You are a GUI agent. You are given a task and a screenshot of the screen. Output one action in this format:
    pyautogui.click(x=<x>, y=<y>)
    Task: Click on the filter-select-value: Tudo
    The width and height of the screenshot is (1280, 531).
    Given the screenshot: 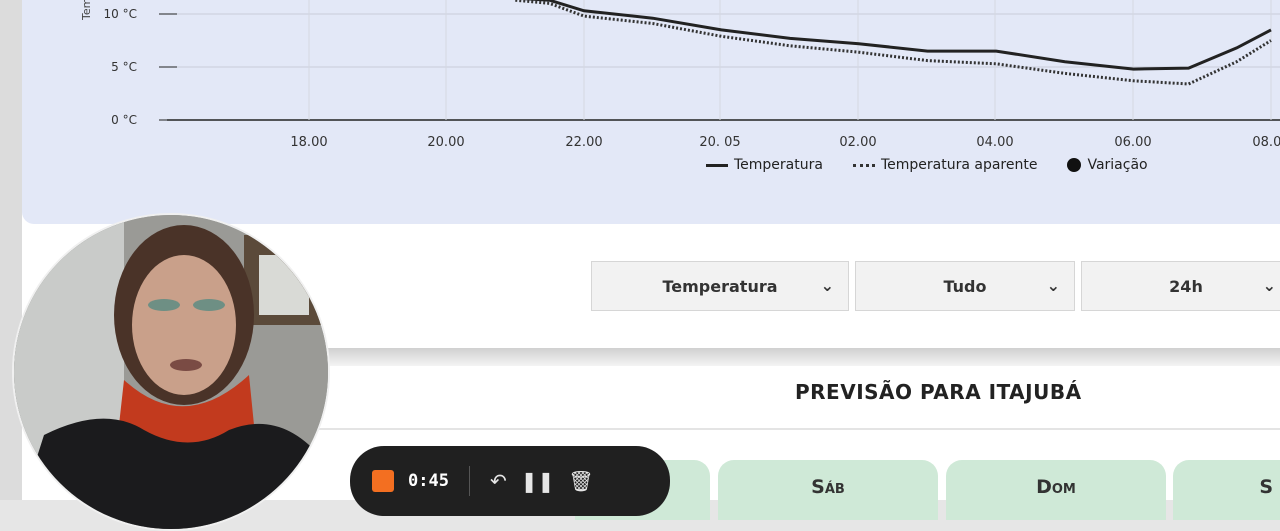 What is the action you would take?
    pyautogui.click(x=965, y=286)
    